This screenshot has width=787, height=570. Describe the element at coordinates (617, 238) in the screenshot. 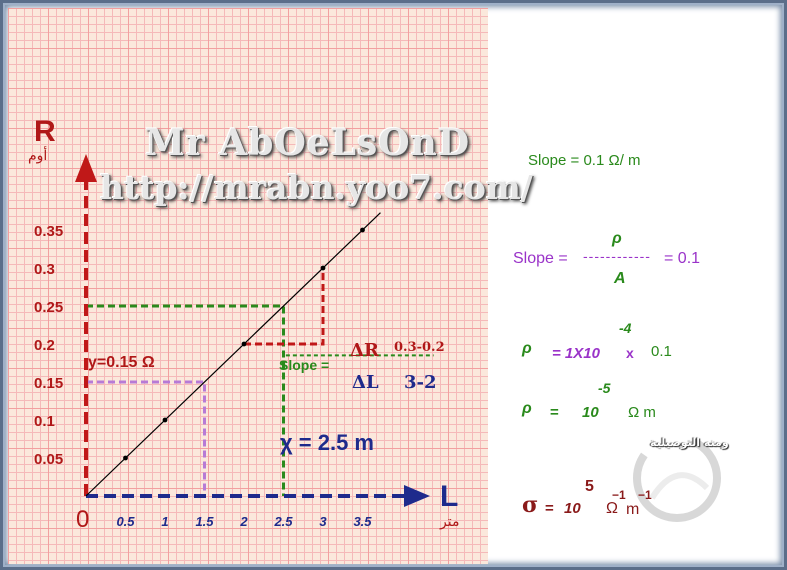

I see `eq-rho-numerator: ρ` at that location.